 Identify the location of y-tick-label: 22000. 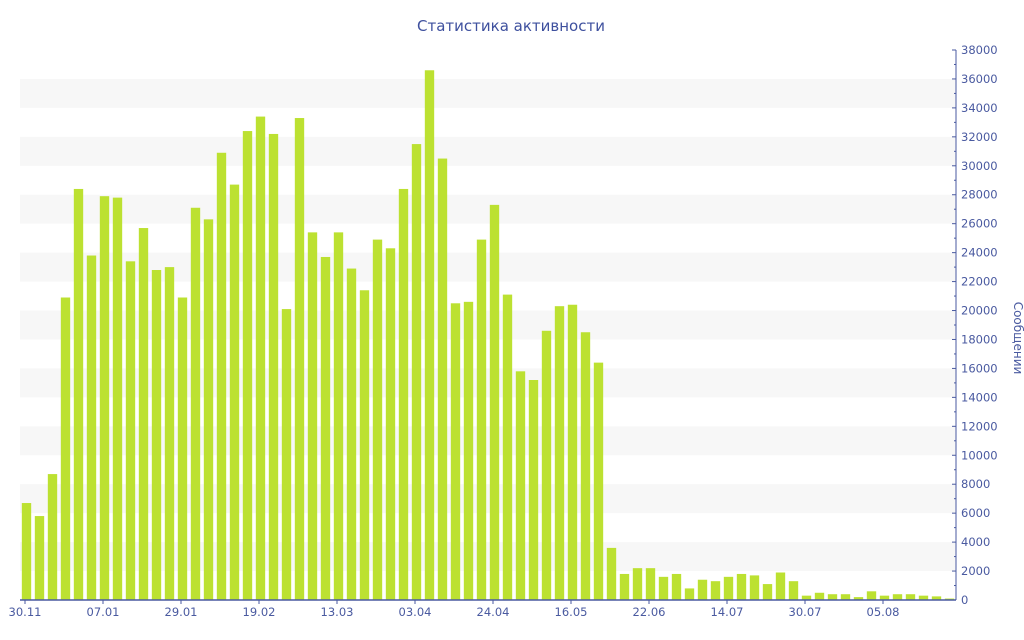
(979, 282).